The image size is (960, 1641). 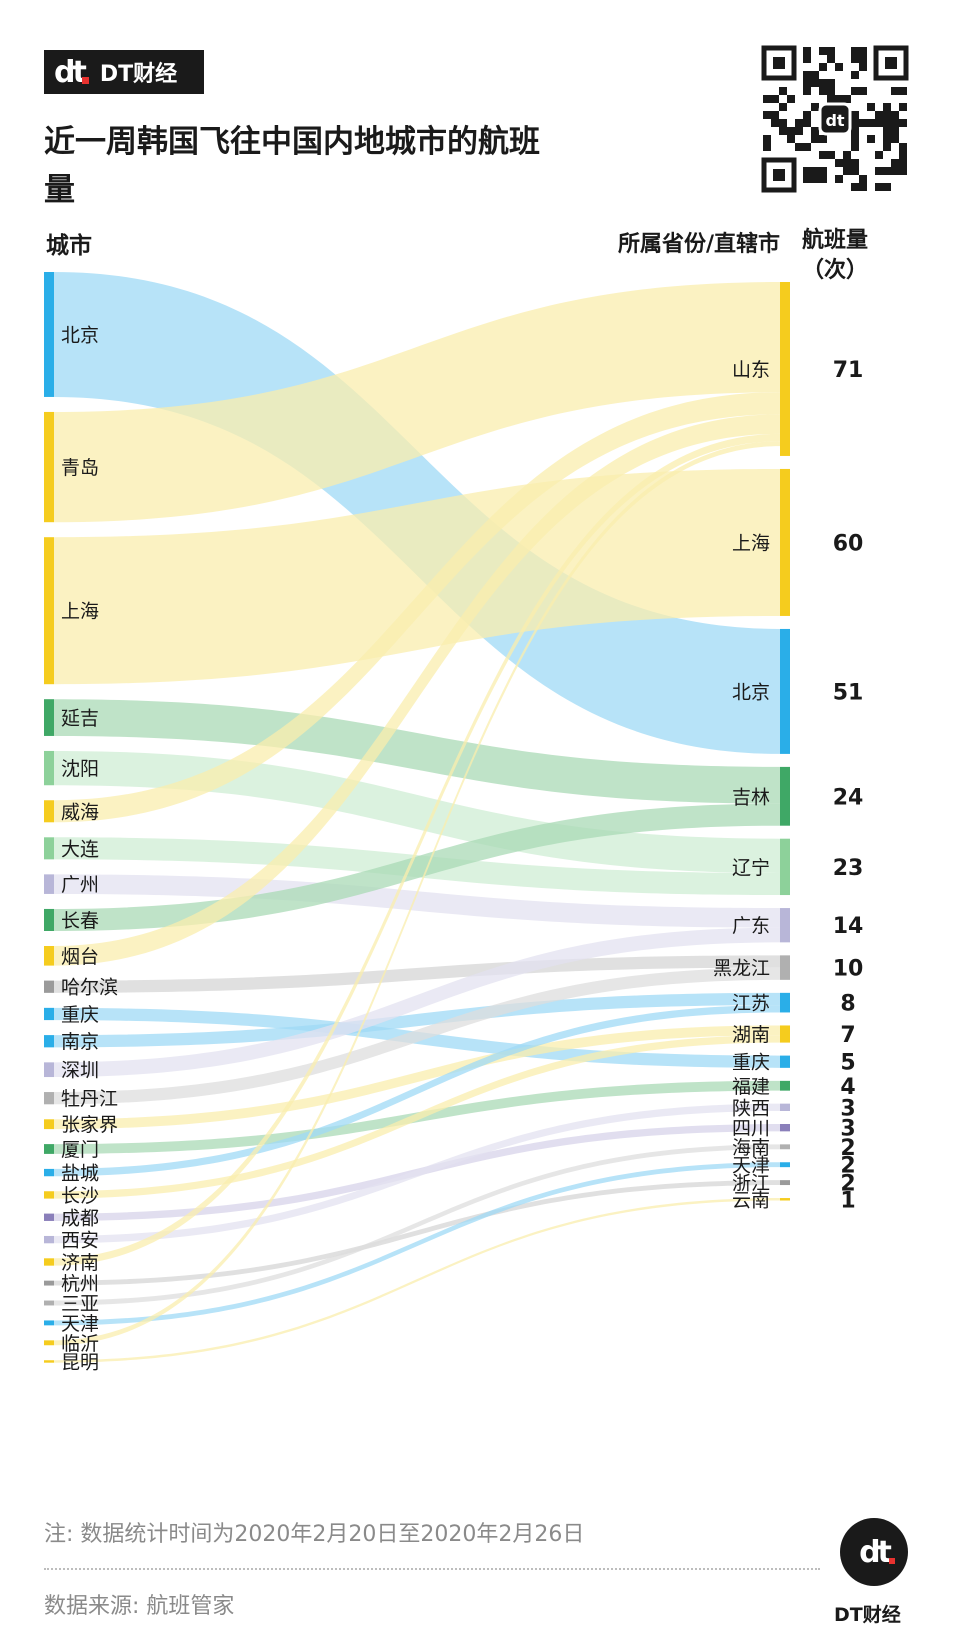 What do you see at coordinates (848, 692) in the screenshot?
I see `target-value-label: 51` at bounding box center [848, 692].